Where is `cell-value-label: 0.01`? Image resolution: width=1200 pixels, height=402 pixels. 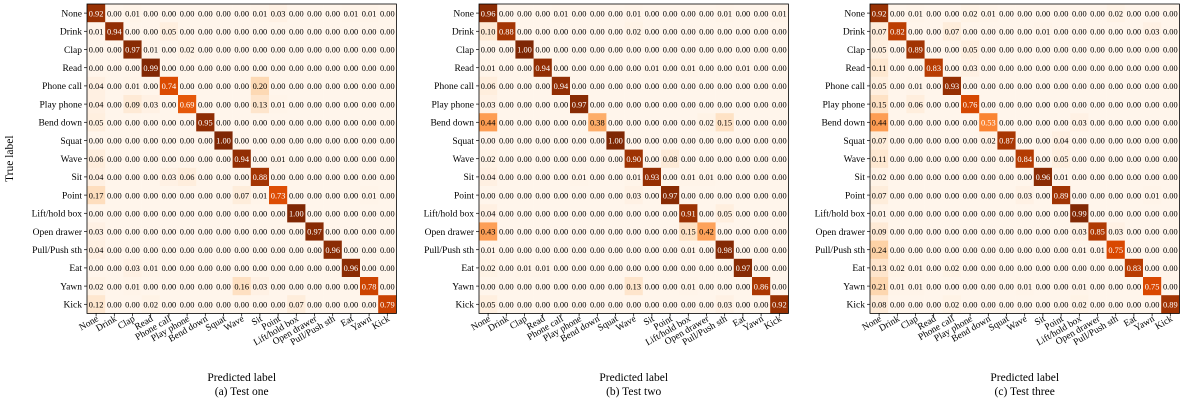
cell-value-label: 0.01 is located at coordinates (688, 250).